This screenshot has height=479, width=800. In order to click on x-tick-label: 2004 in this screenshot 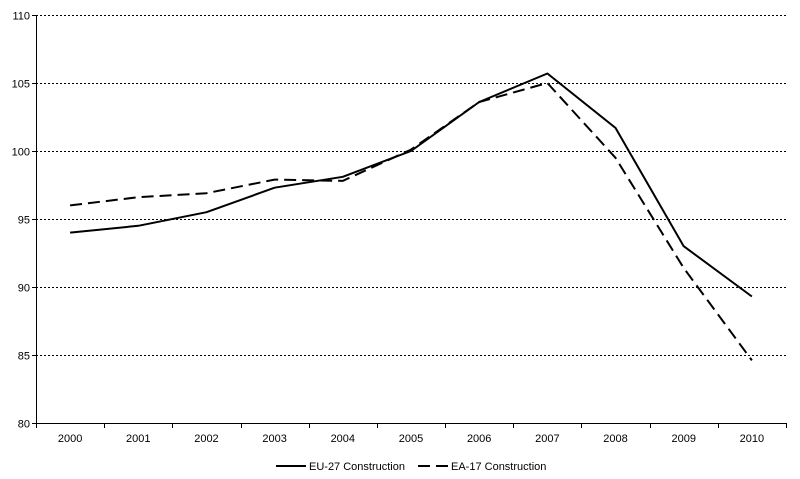, I will do `click(343, 439)`.